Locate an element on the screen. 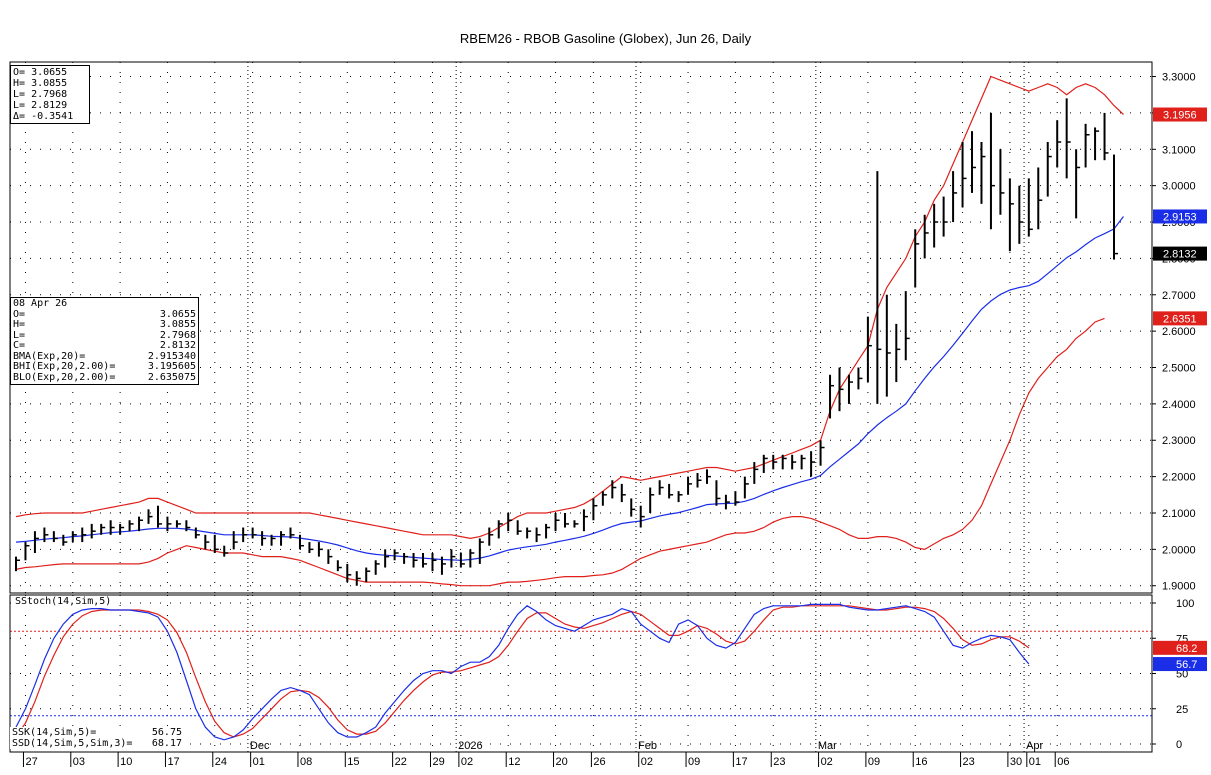 This screenshot has width=1211, height=775. ohlc-value: 3.0655 is located at coordinates (46, 72).